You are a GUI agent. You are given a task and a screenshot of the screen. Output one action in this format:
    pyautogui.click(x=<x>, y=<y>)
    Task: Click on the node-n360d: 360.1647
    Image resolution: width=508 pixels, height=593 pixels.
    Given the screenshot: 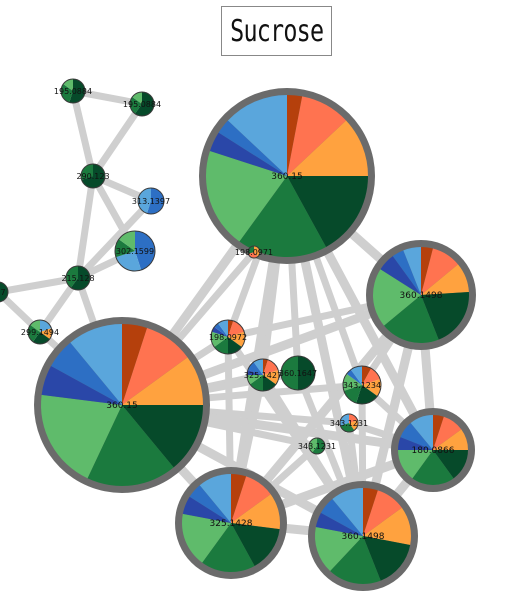 What is the action you would take?
    pyautogui.click(x=298, y=373)
    